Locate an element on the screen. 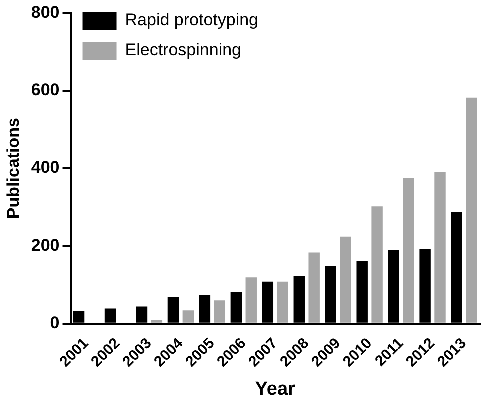 This screenshot has width=490, height=405. legend-label: Rapid prototyping is located at coordinates (192, 20).